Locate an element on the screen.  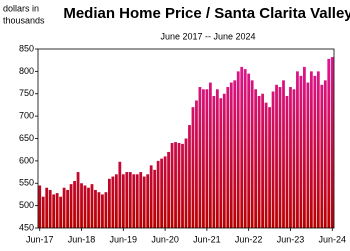
x-tick-label: Jun-22 is located at coordinates (249, 239).